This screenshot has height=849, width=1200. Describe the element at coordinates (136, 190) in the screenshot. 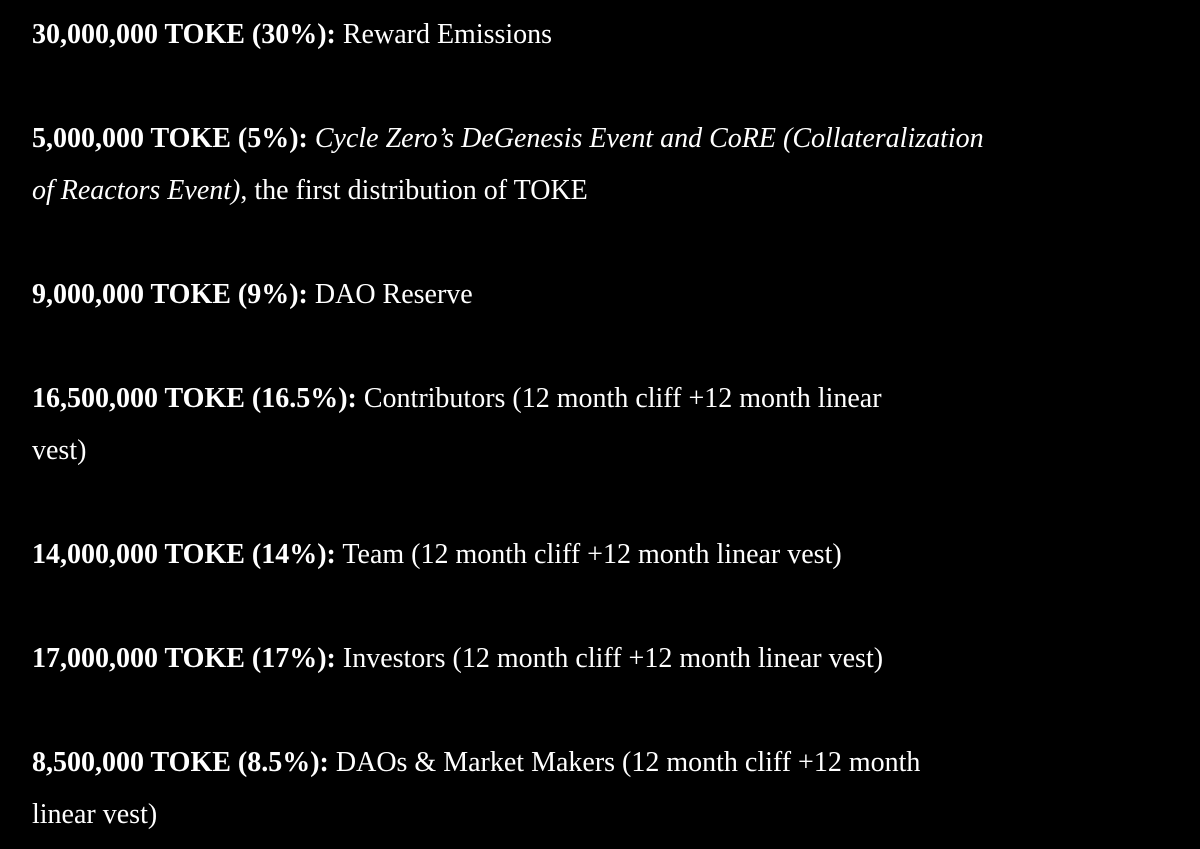

I see `allocation-description-italic-line2: of Reactors Event)` at that location.